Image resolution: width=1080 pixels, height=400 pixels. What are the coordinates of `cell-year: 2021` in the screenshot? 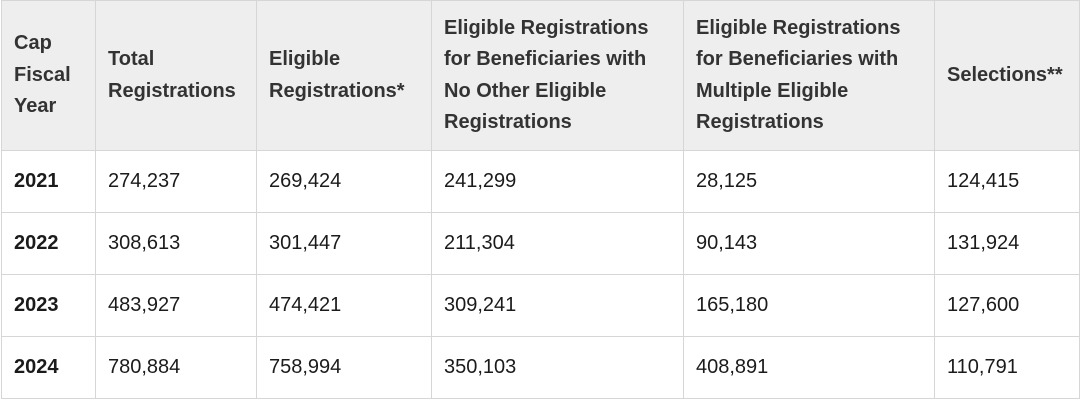 It's located at (48, 181).